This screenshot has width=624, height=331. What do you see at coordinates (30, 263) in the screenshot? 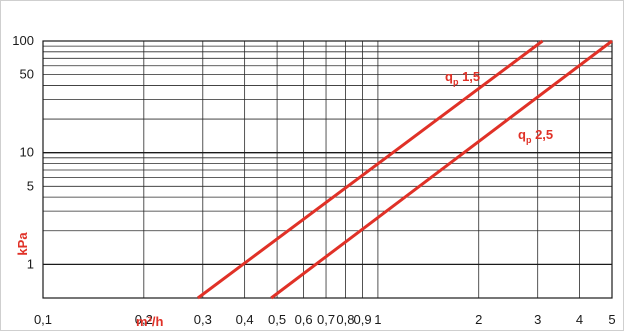
I see `y-tick-label: 1` at bounding box center [30, 263].